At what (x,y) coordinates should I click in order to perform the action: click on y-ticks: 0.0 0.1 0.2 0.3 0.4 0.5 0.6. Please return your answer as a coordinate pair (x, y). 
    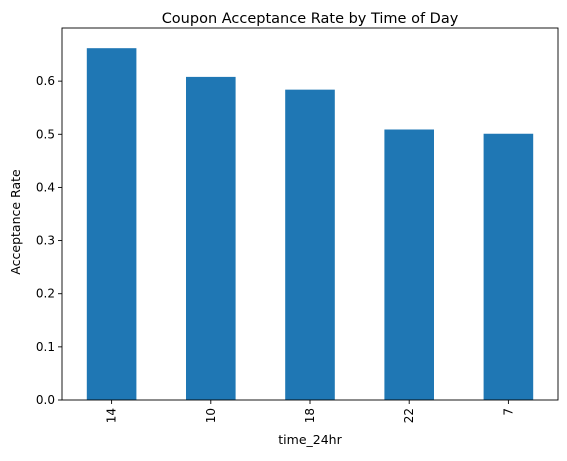
    Looking at the image, I should click on (49, 240).